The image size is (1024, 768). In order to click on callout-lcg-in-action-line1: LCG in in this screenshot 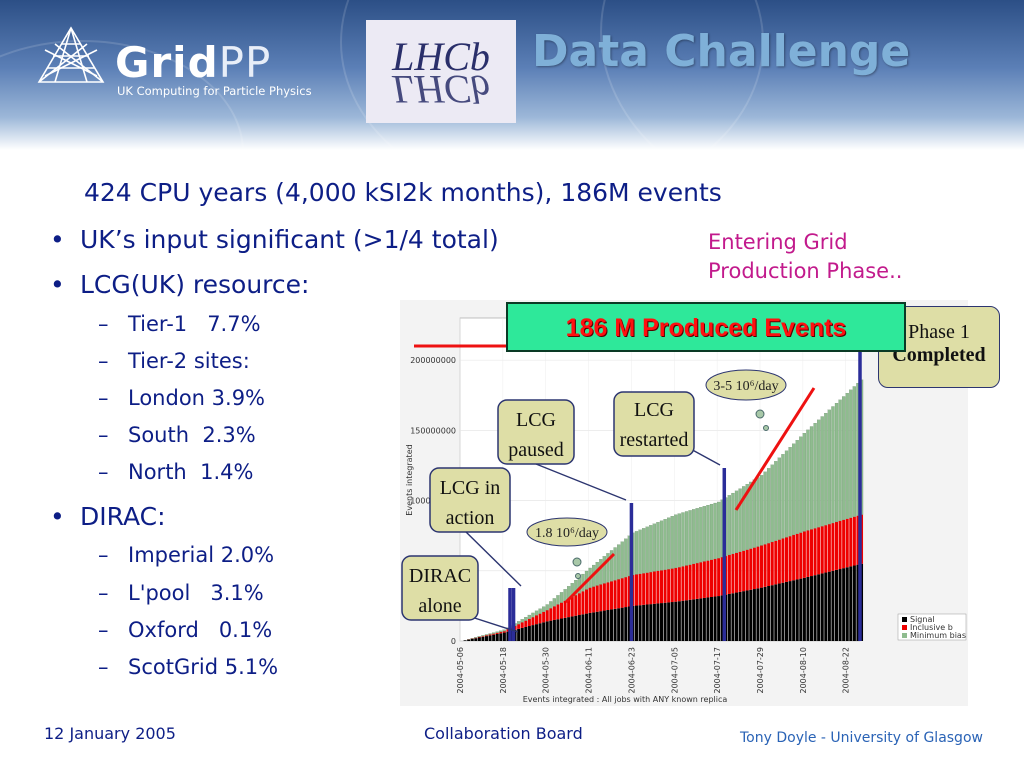, I will do `click(470, 488)`.